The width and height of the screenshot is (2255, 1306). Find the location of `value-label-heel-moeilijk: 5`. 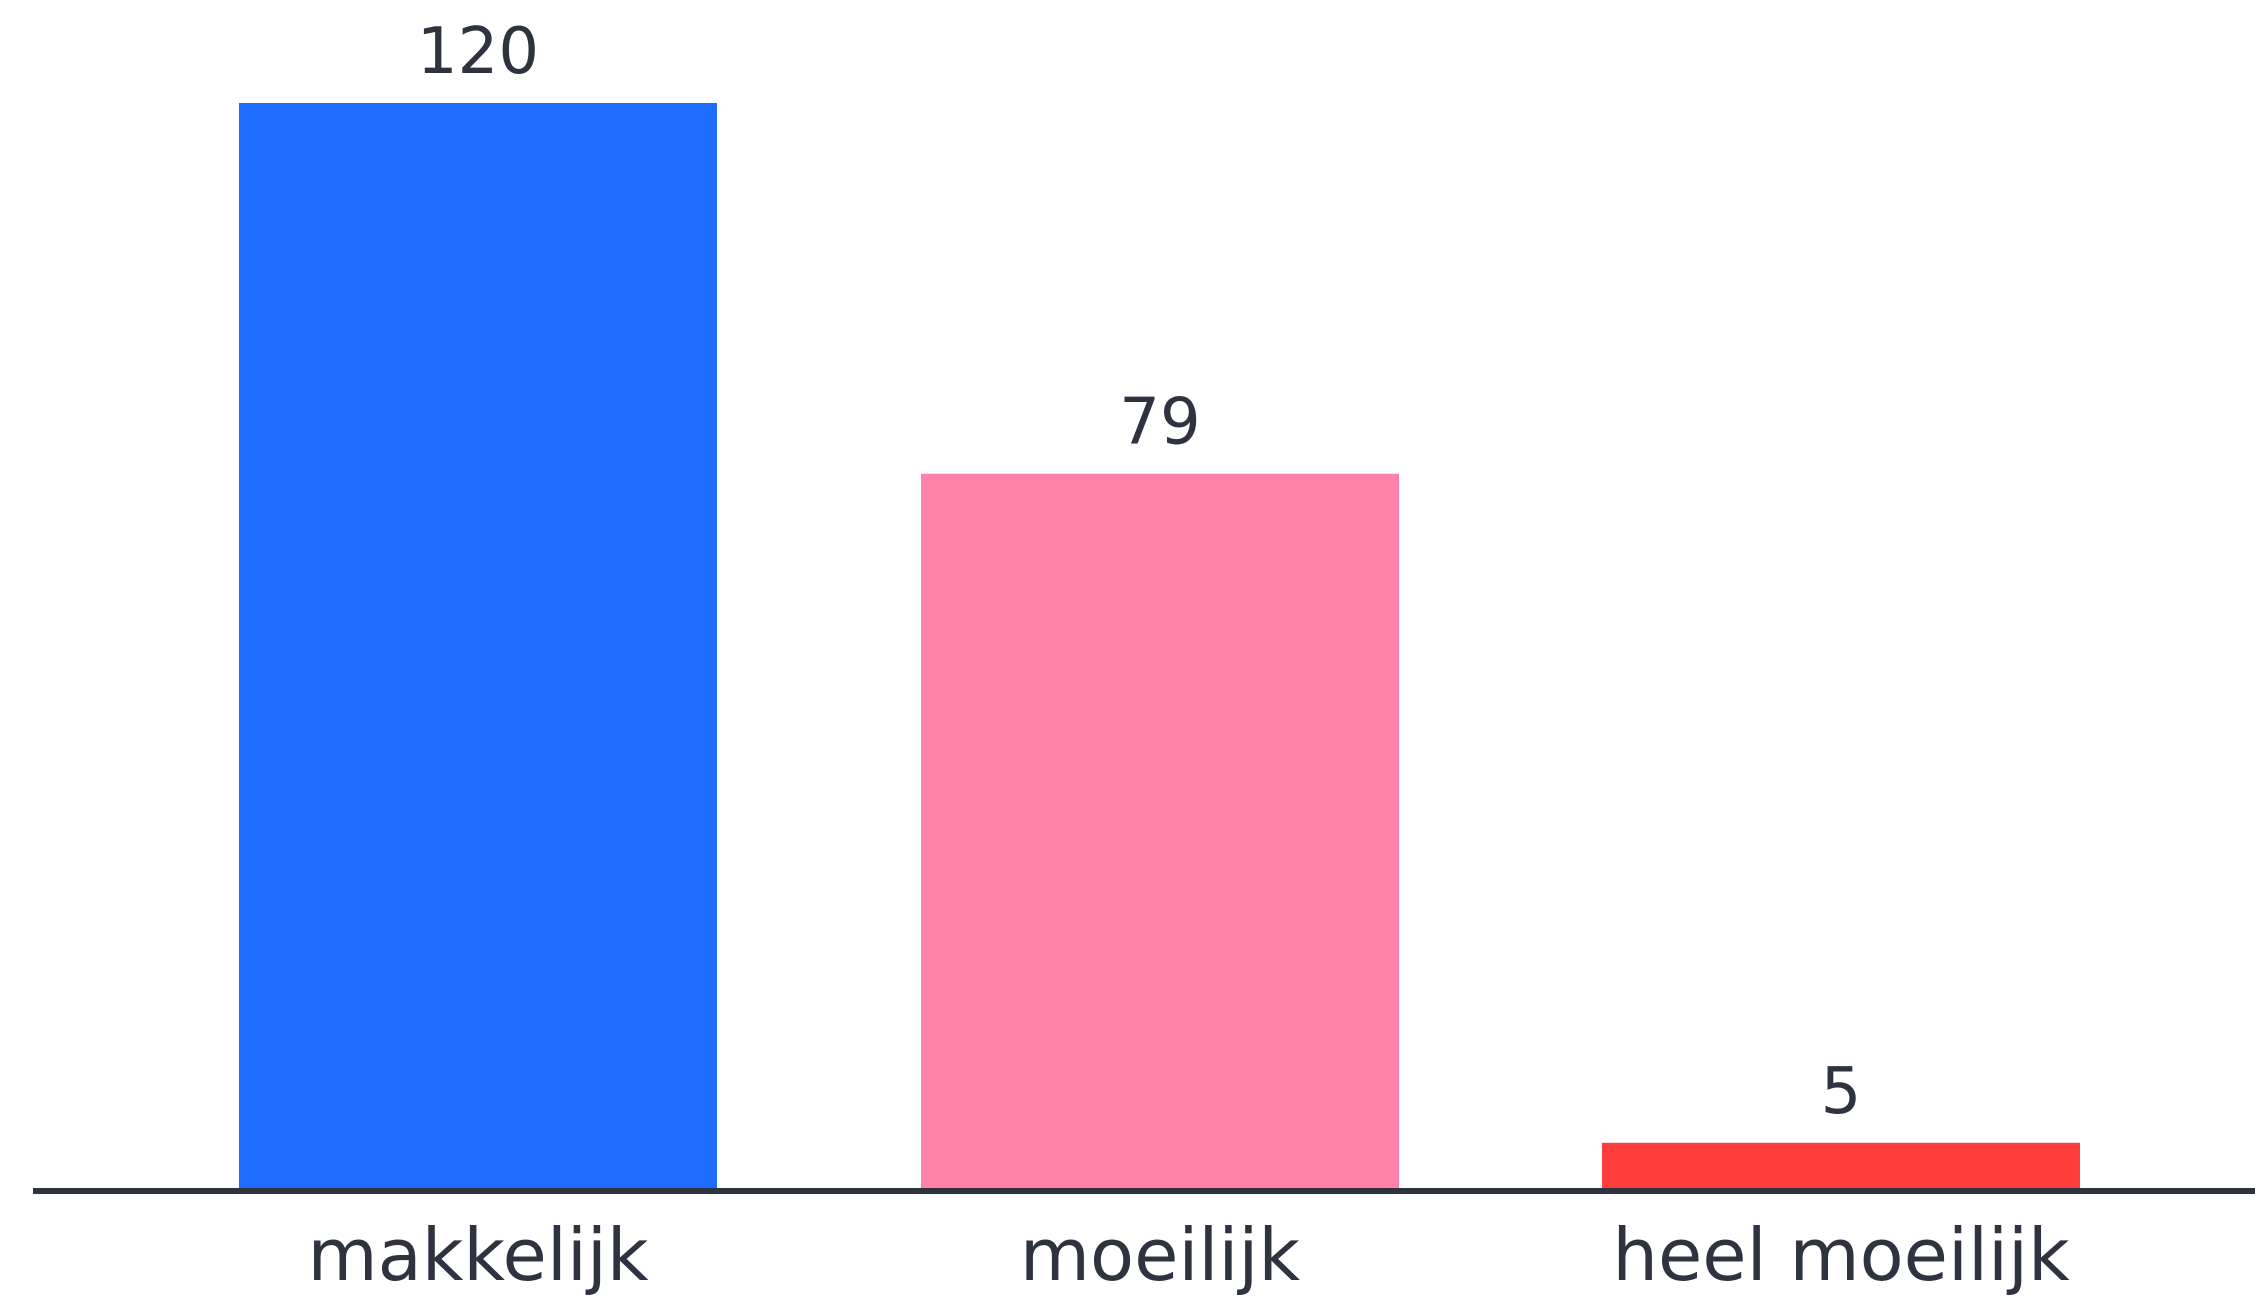

value-label-heel-moeilijk: 5 is located at coordinates (1841, 1092).